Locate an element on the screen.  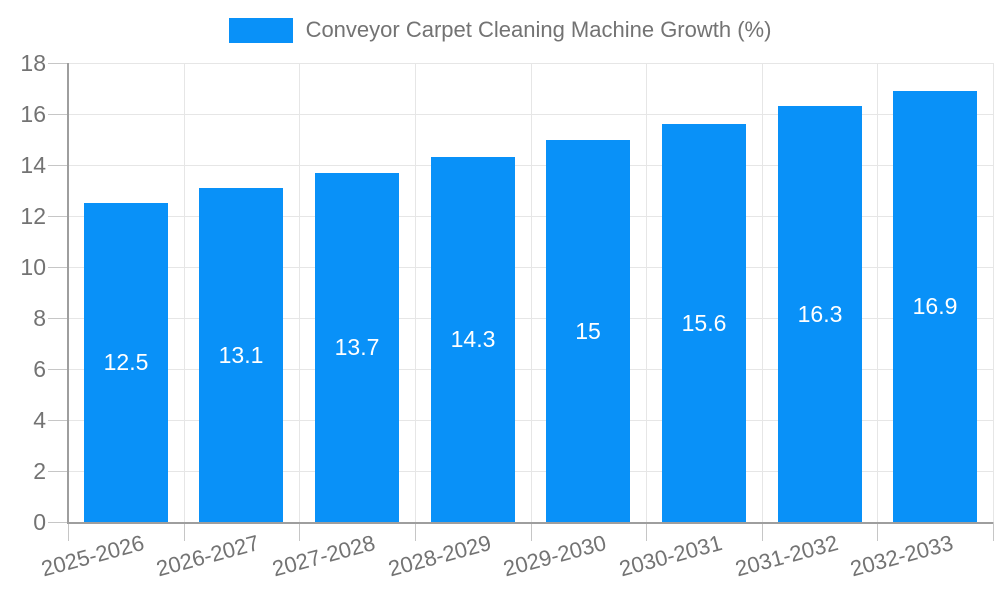
x-axis-tick-label: 2027-2028 is located at coordinates (323, 556).